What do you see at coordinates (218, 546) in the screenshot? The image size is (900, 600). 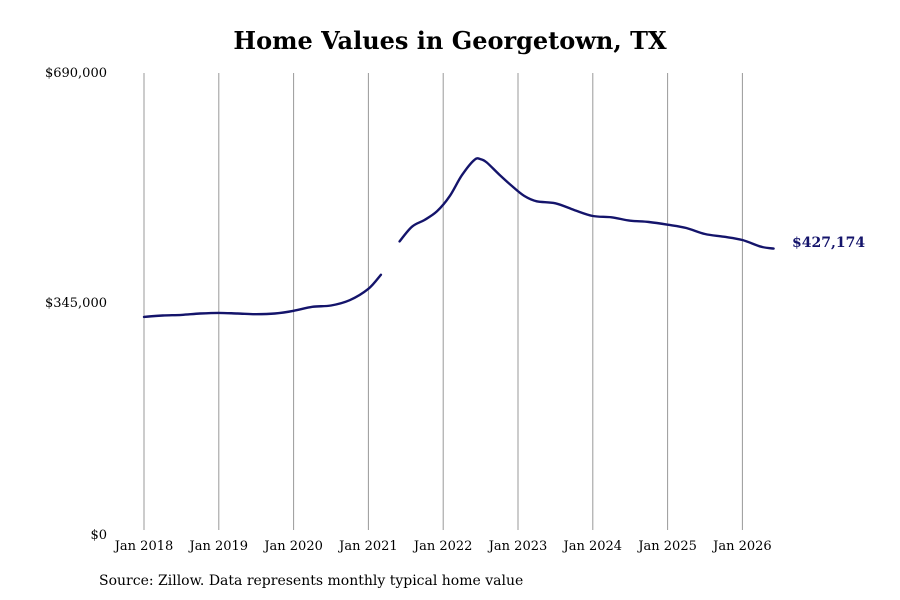 I see `x-tick-label: Jan 2019` at bounding box center [218, 546].